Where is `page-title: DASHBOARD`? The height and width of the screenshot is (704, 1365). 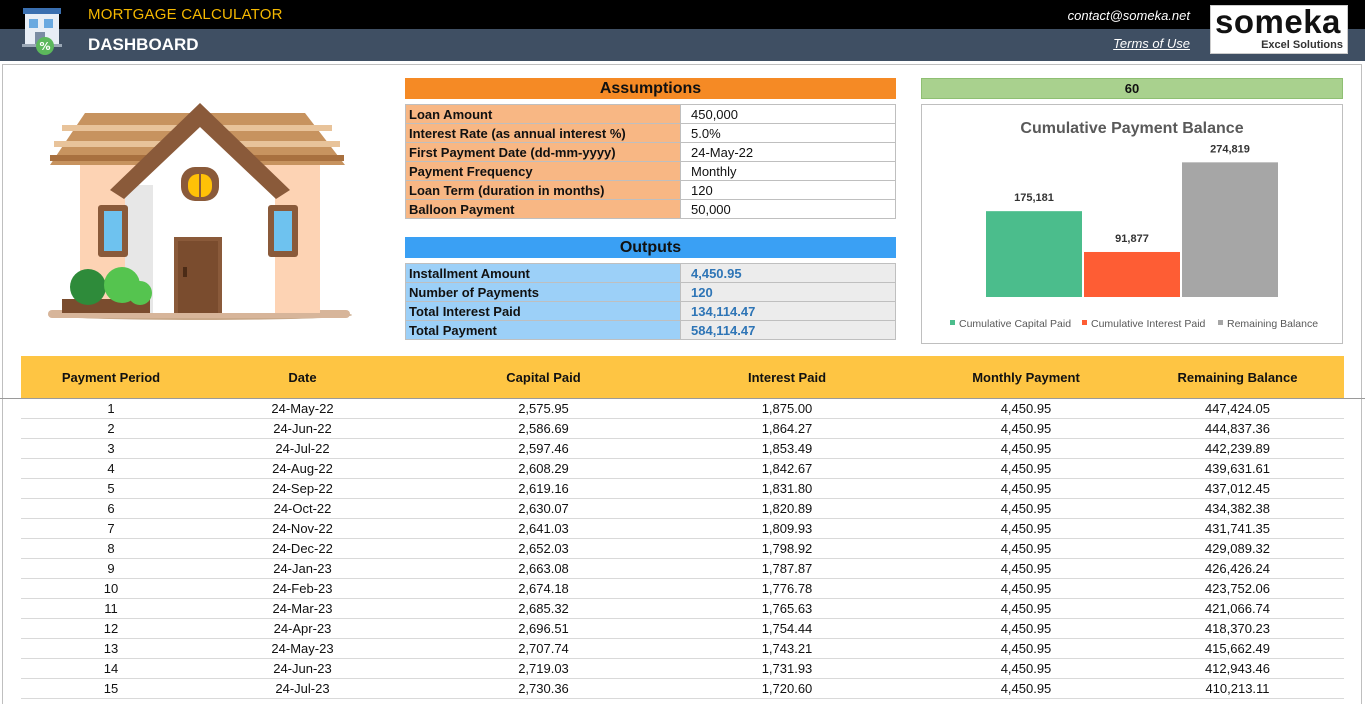
page-title: DASHBOARD is located at coordinates (143, 44).